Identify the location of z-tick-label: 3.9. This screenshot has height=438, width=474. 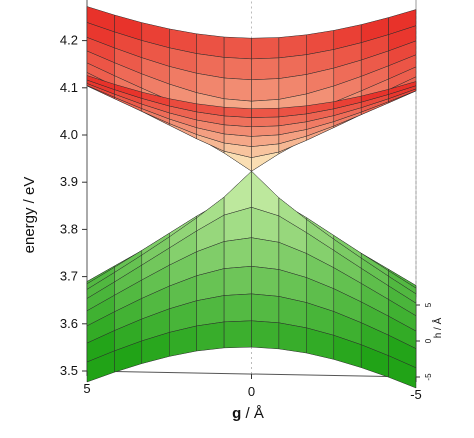
(69, 181).